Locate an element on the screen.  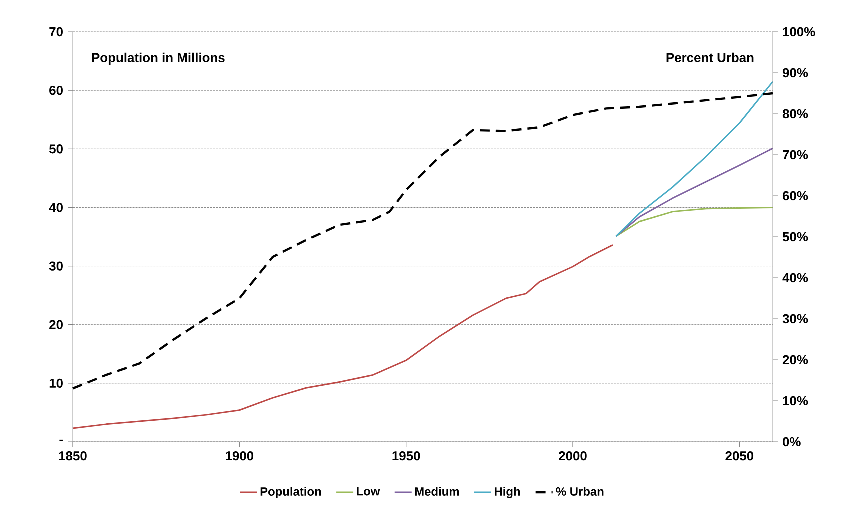
y-tick-label: 50 is located at coordinates (56, 149).